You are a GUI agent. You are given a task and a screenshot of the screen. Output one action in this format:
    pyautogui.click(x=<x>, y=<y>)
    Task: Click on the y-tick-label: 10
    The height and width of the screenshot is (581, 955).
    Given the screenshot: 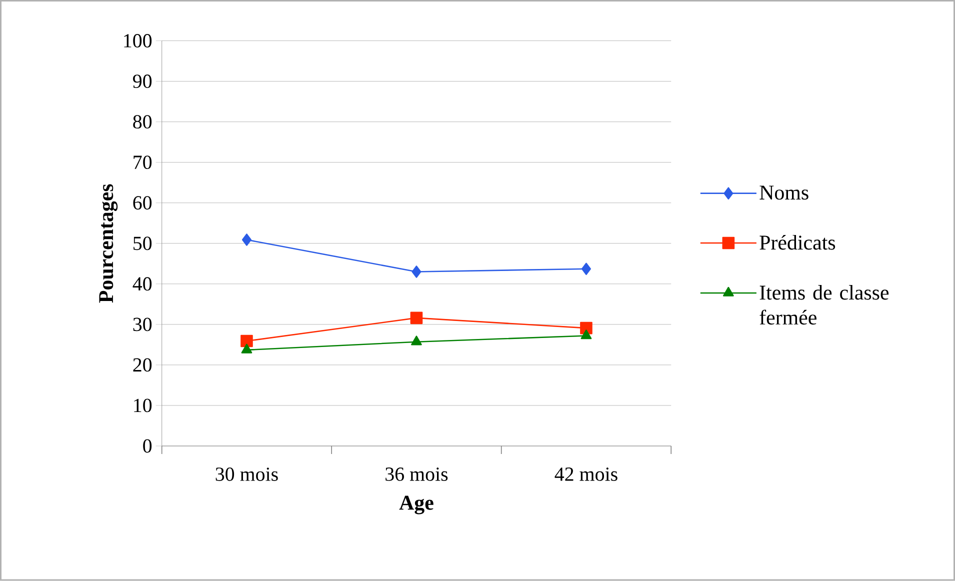 What is the action you would take?
    pyautogui.click(x=143, y=405)
    